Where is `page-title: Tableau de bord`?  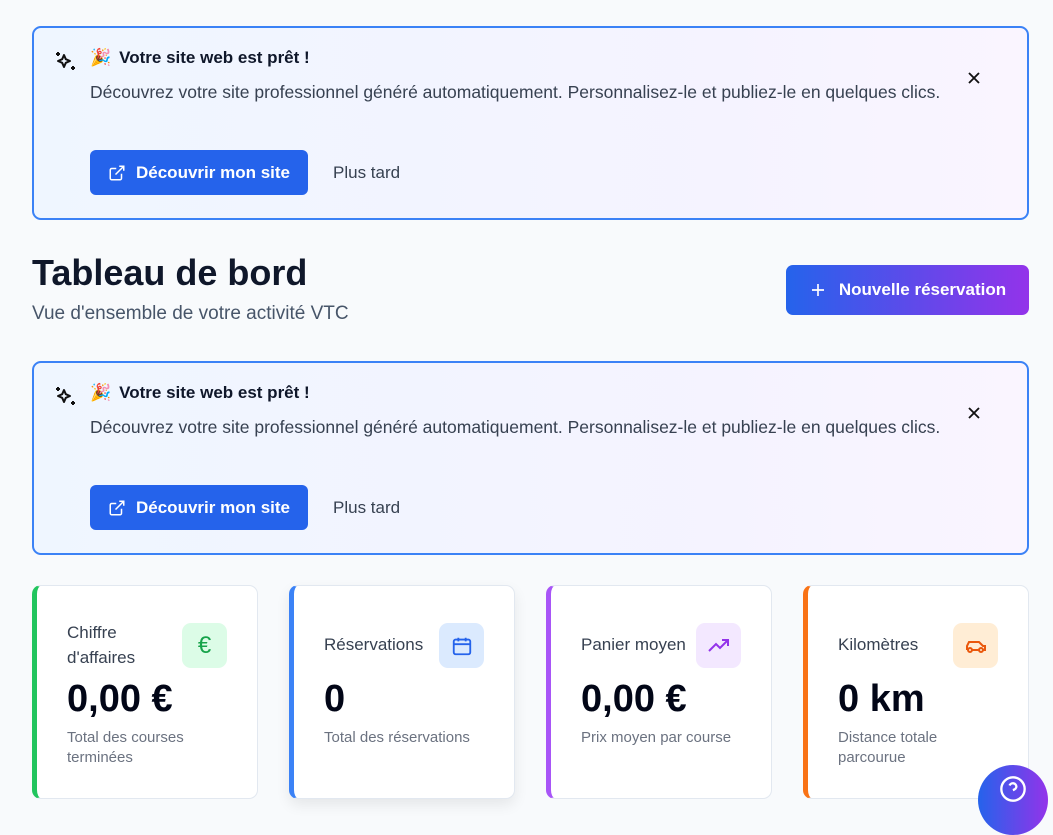 page-title: Tableau de bord is located at coordinates (170, 272).